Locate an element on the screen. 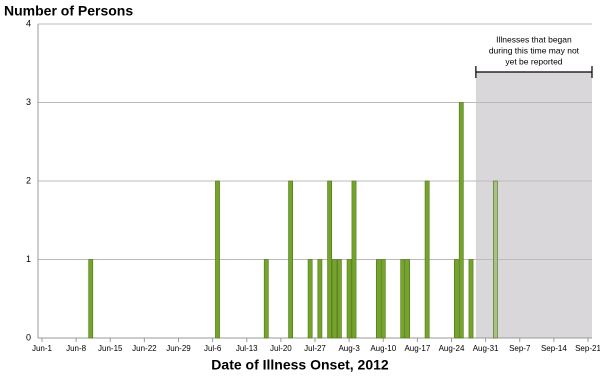  x-tick-label: Sep-14 is located at coordinates (554, 348).